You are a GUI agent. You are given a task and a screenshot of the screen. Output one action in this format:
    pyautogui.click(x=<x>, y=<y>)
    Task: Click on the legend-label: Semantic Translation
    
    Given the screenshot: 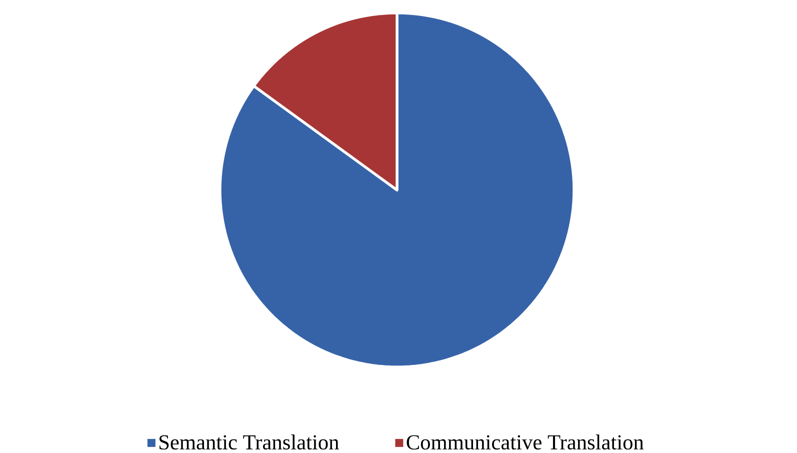 What is the action you would take?
    pyautogui.click(x=249, y=442)
    